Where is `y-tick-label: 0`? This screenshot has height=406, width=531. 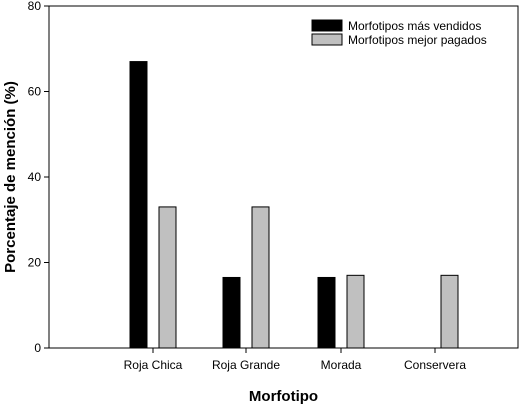
y-tick-label: 0 is located at coordinates (37, 348).